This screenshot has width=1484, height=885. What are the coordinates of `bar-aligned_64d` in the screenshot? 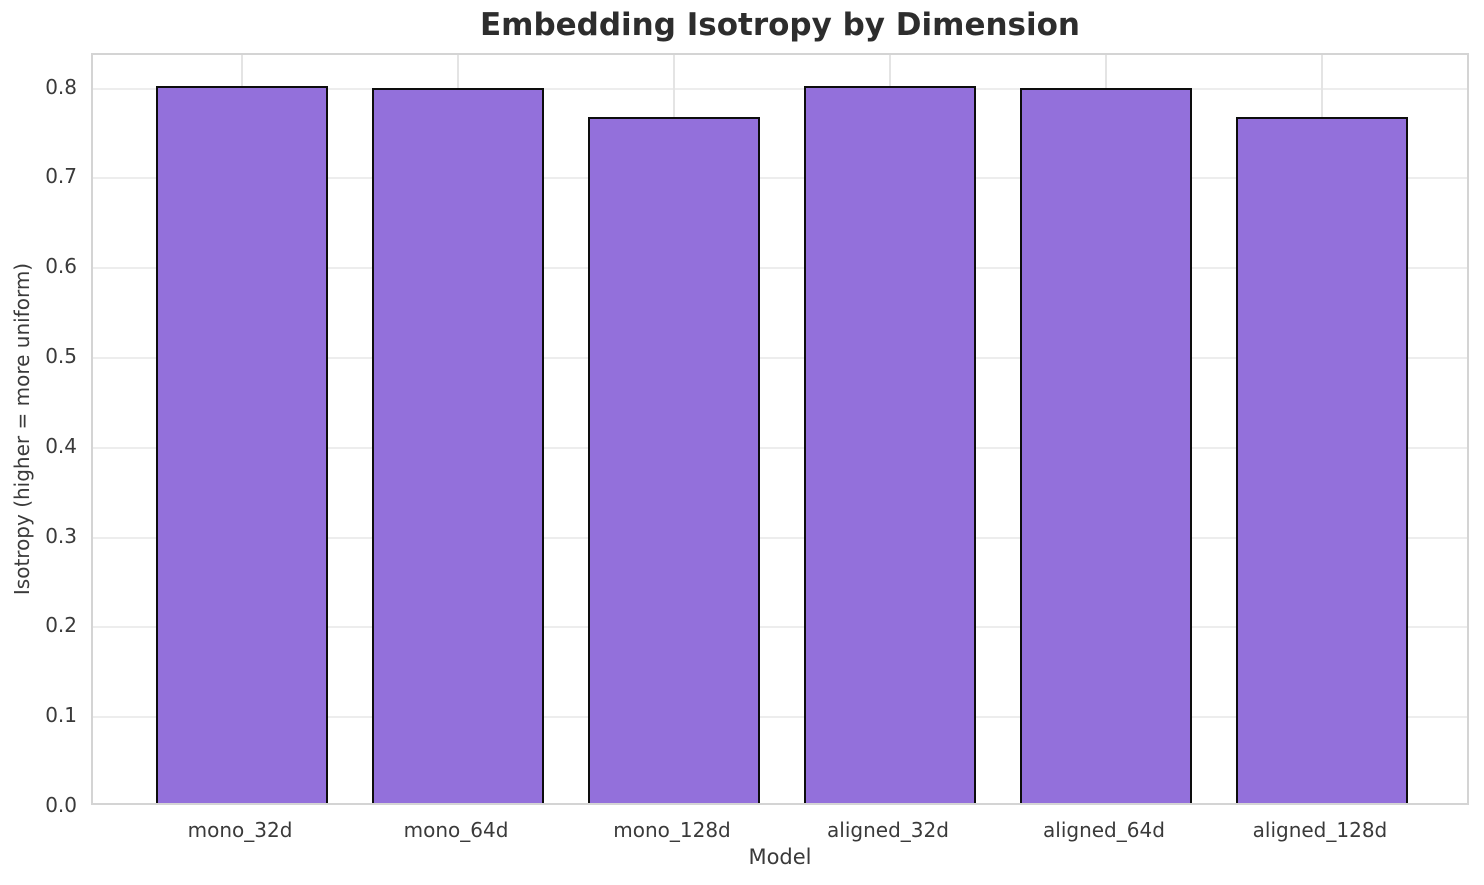 It's located at (1106, 445).